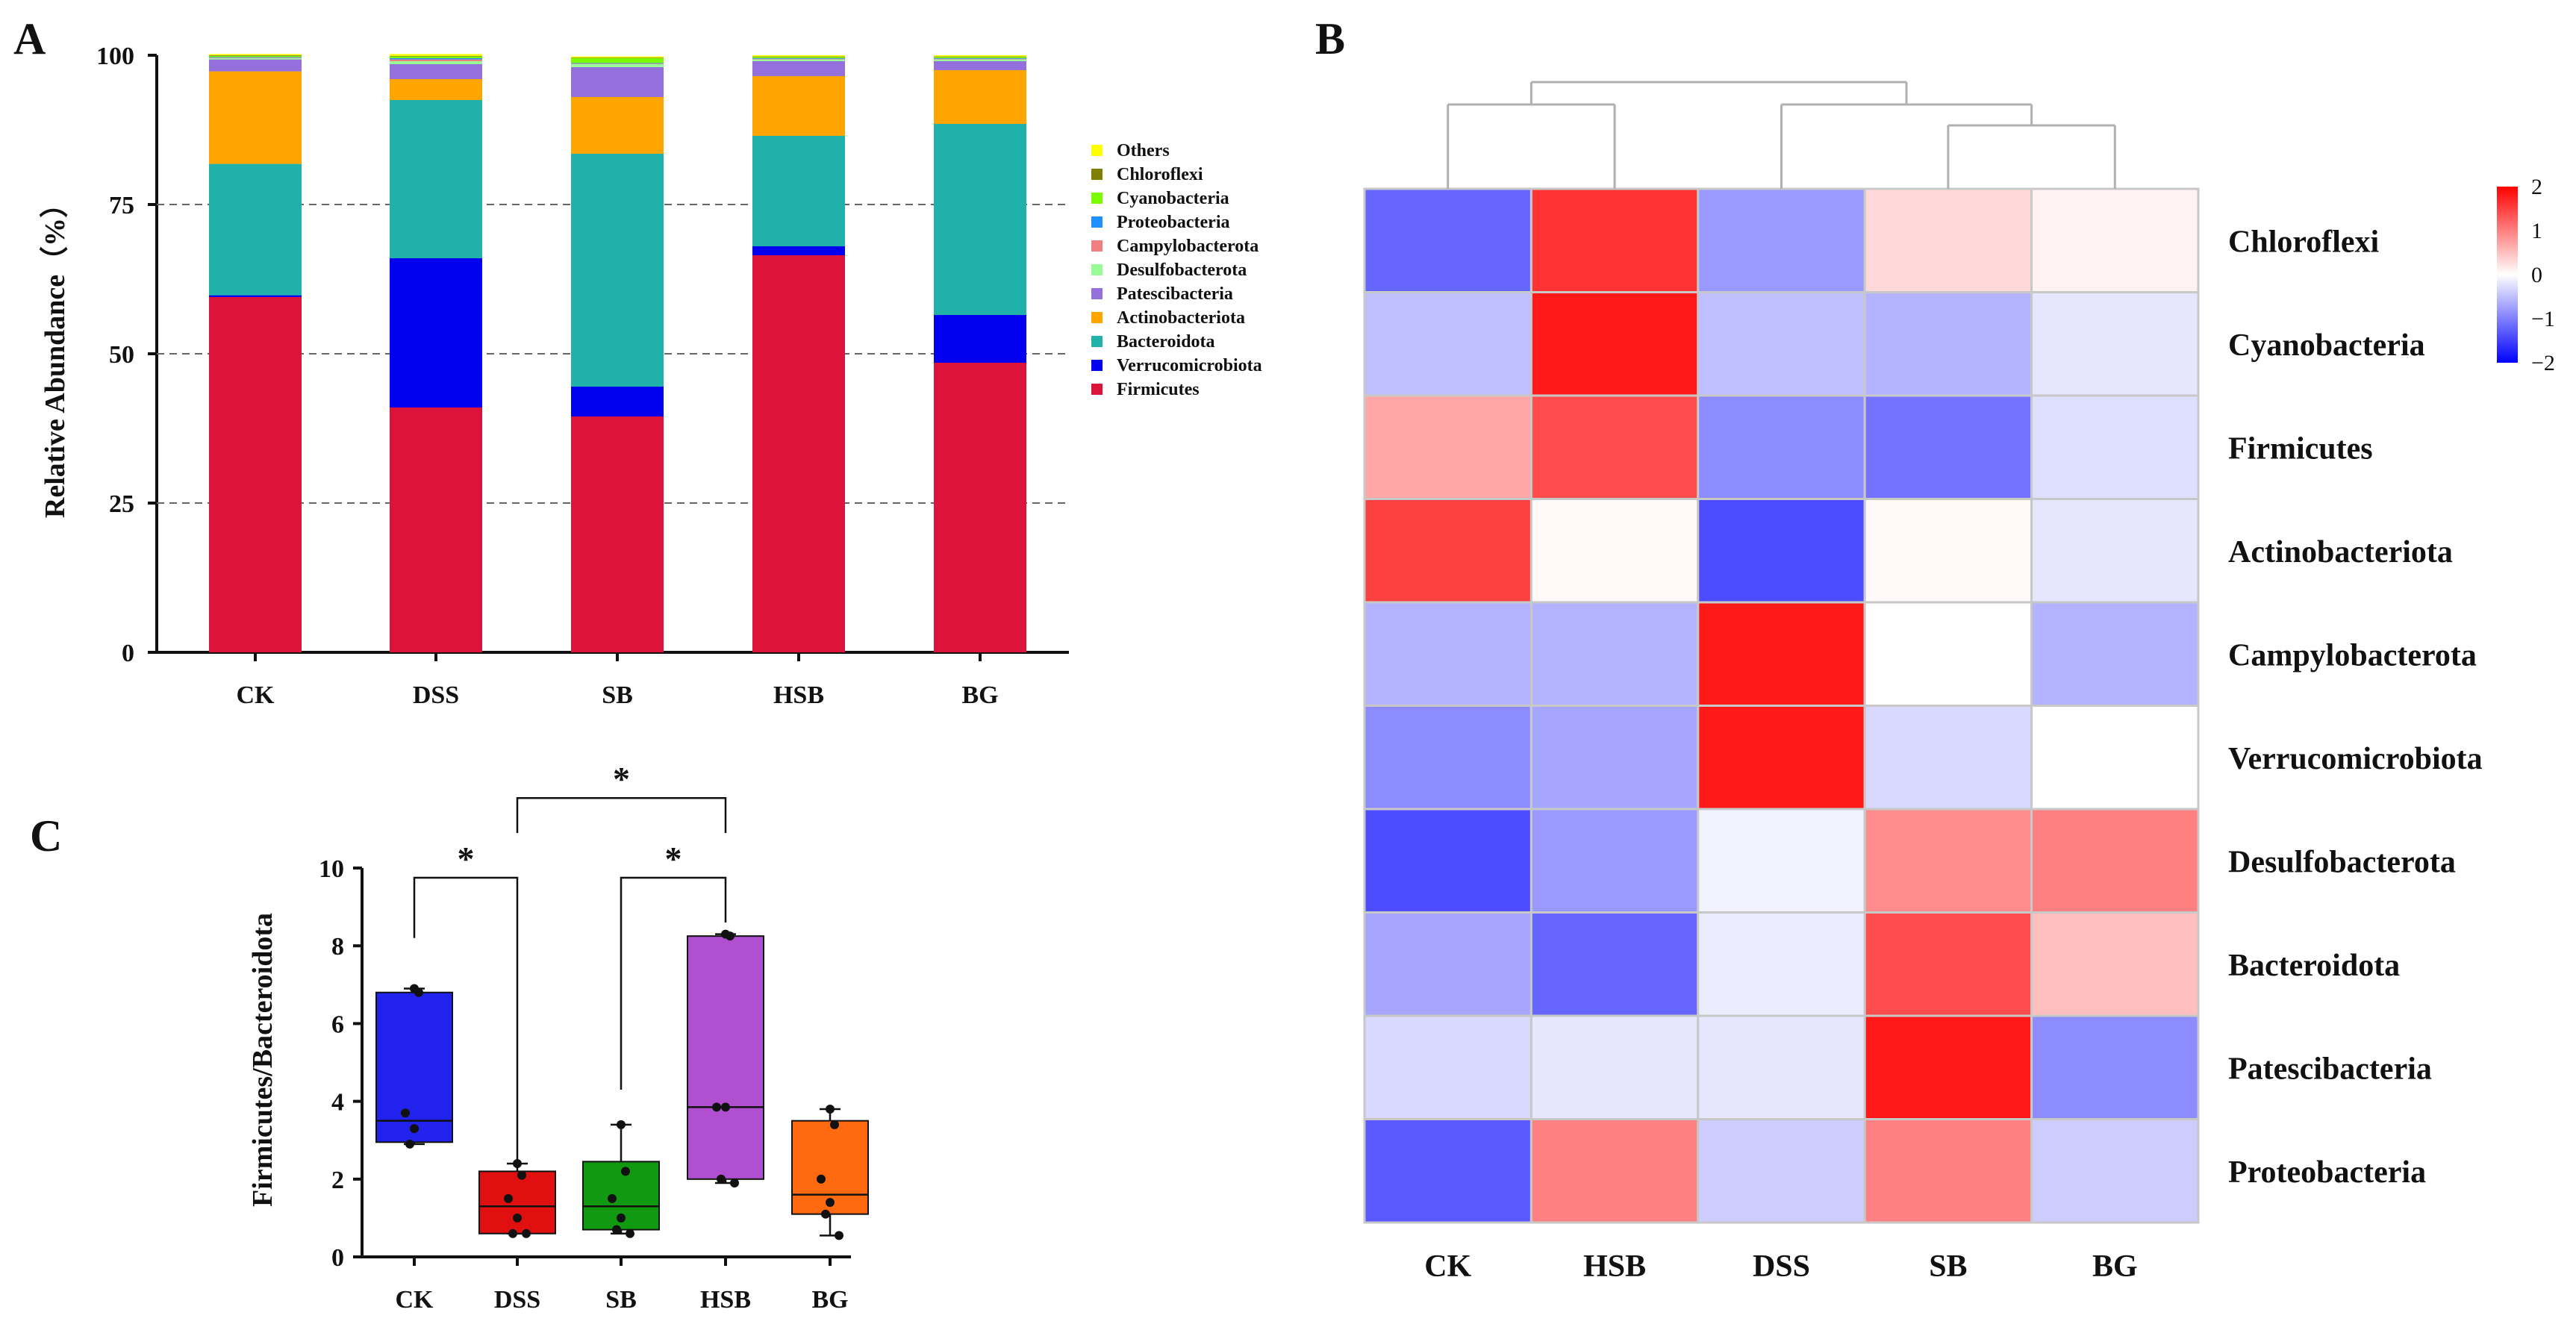 The width and height of the screenshot is (2576, 1336). What do you see at coordinates (46, 836) in the screenshot?
I see `panel-label-c: C` at bounding box center [46, 836].